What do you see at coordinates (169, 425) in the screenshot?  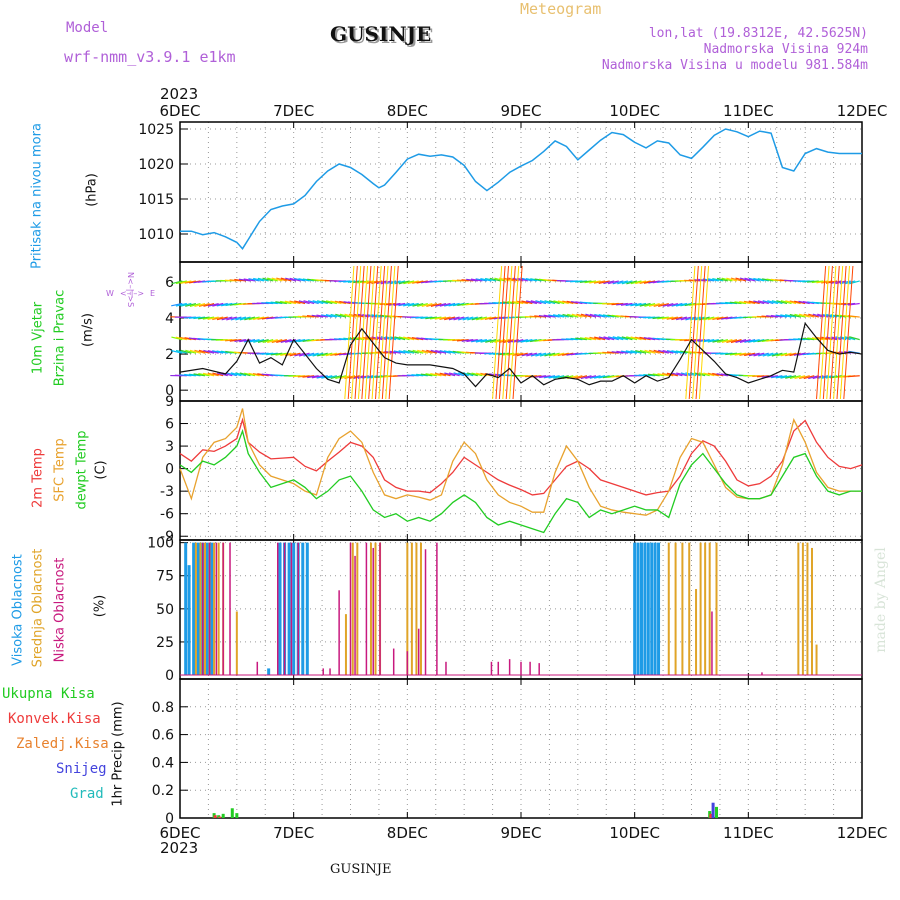 I see `y-tick-label: 6` at bounding box center [169, 425].